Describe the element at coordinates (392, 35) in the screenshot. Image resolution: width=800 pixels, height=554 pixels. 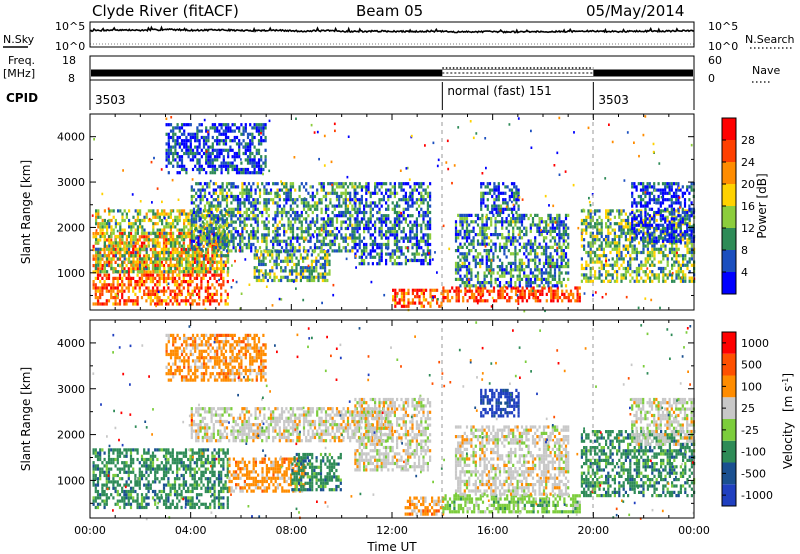
I see `noise-sky-trace` at that location.